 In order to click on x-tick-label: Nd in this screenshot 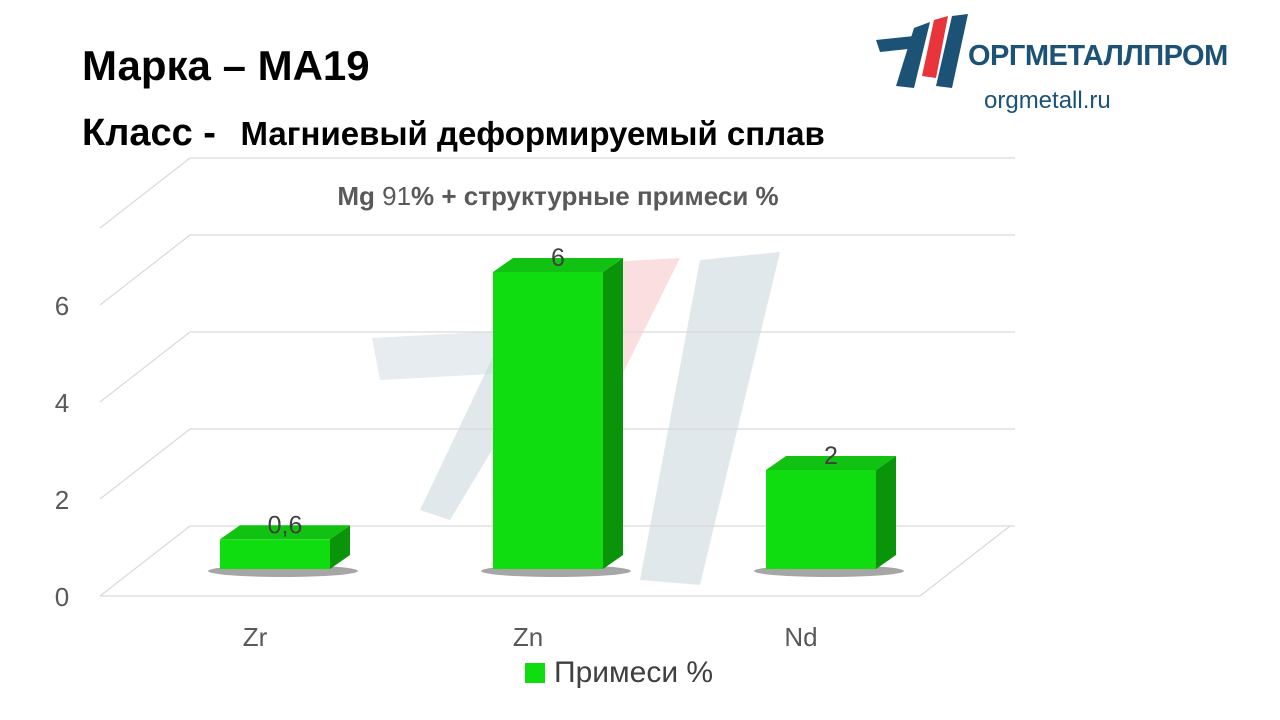, I will do `click(800, 637)`.